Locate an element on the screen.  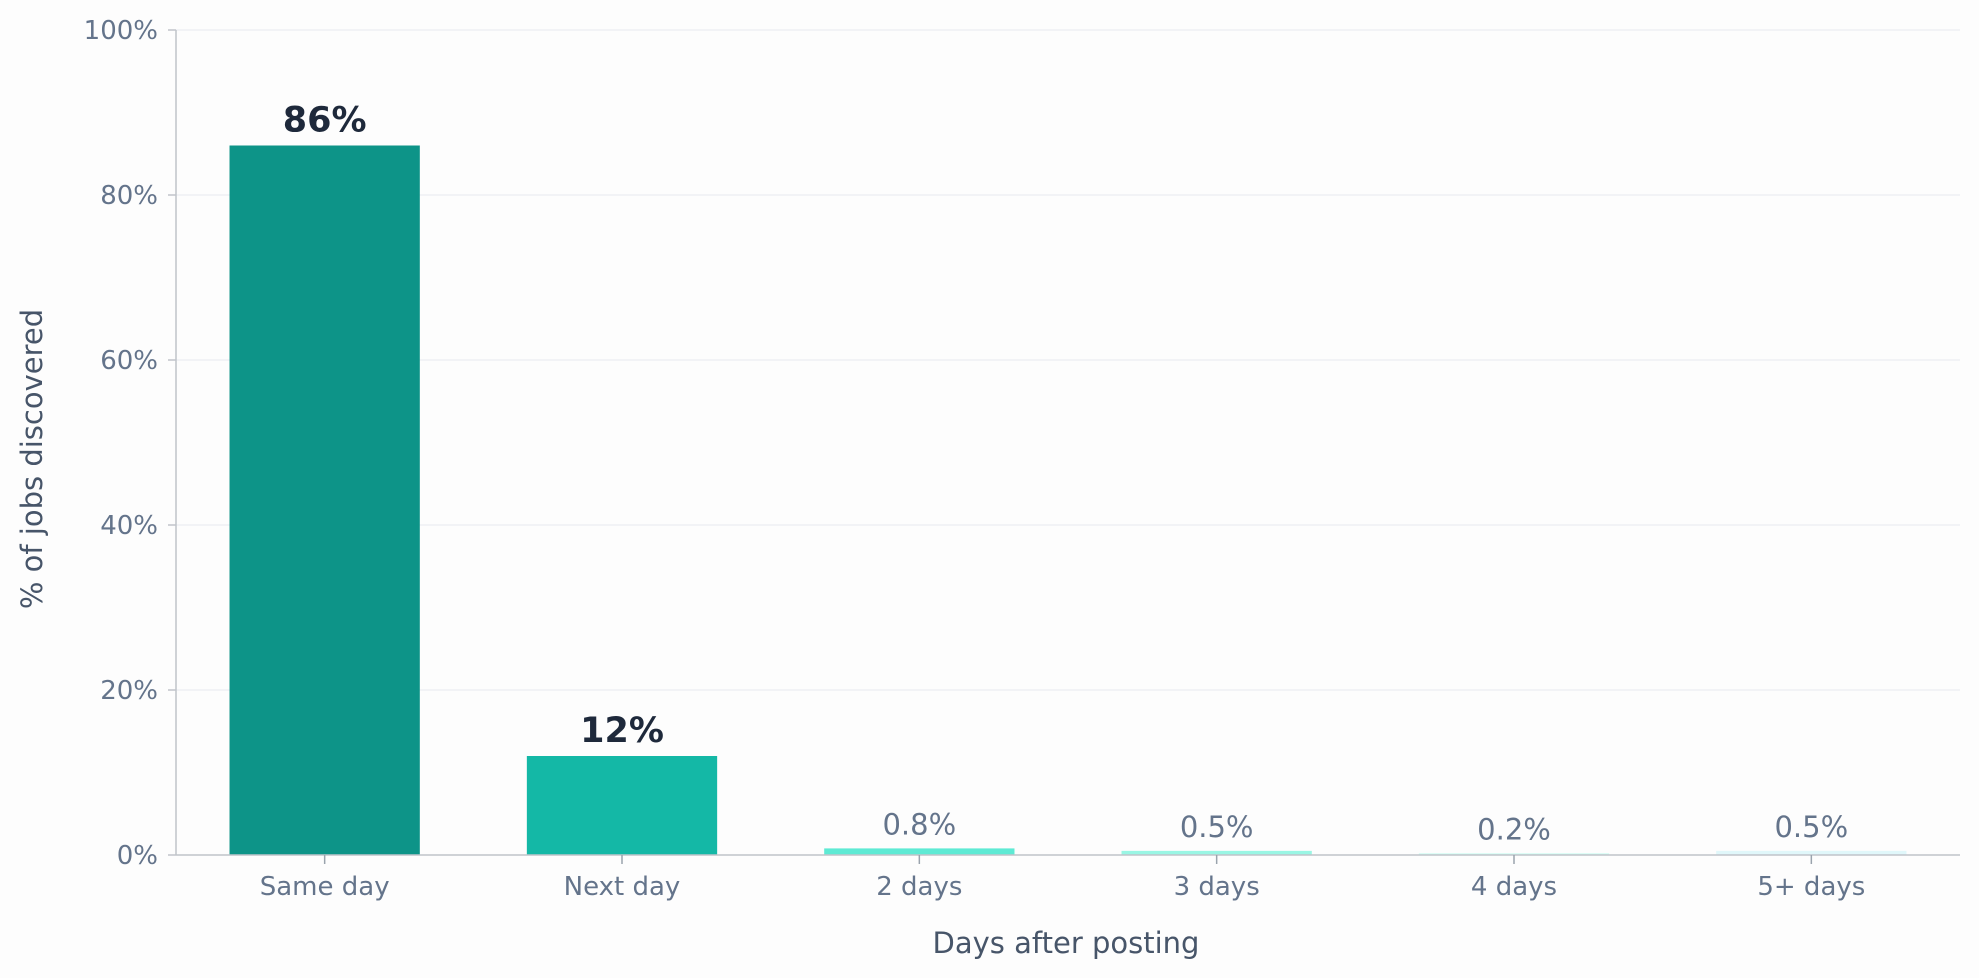
x-tick-label: Same day is located at coordinates (325, 887).